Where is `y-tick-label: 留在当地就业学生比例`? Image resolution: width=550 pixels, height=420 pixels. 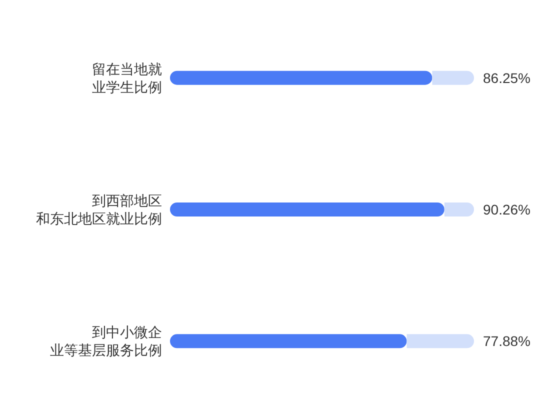 y-tick-label: 留在当地就业学生比例 is located at coordinates (127, 77).